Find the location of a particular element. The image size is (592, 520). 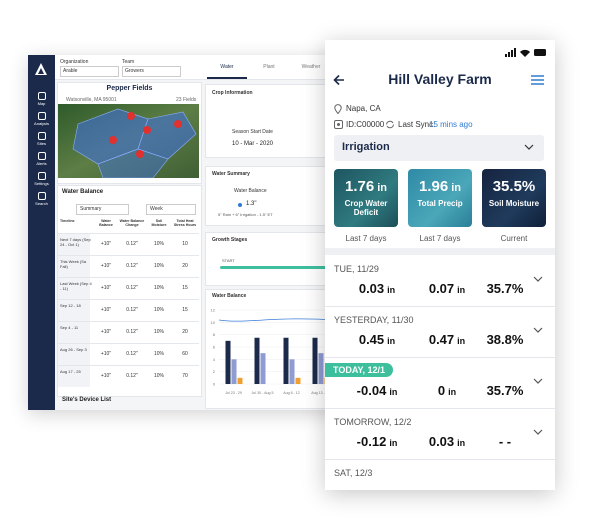

sidebar-label: Search is located at coordinates (41, 203).